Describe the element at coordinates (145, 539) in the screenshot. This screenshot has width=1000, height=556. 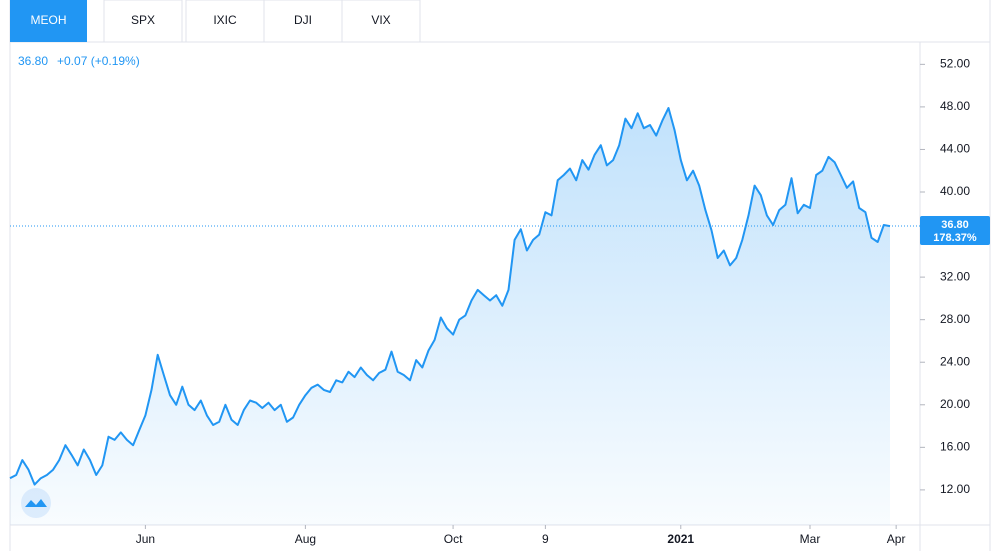
I see `x-tick-label: Jun` at that location.